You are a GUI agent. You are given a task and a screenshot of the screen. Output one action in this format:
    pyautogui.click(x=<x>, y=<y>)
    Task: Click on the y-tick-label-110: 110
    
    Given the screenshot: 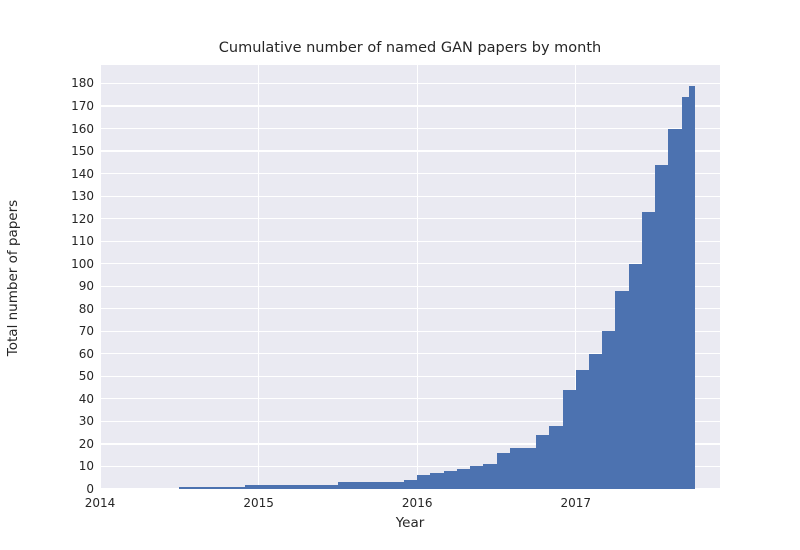 What is the action you would take?
    pyautogui.click(x=82, y=241)
    